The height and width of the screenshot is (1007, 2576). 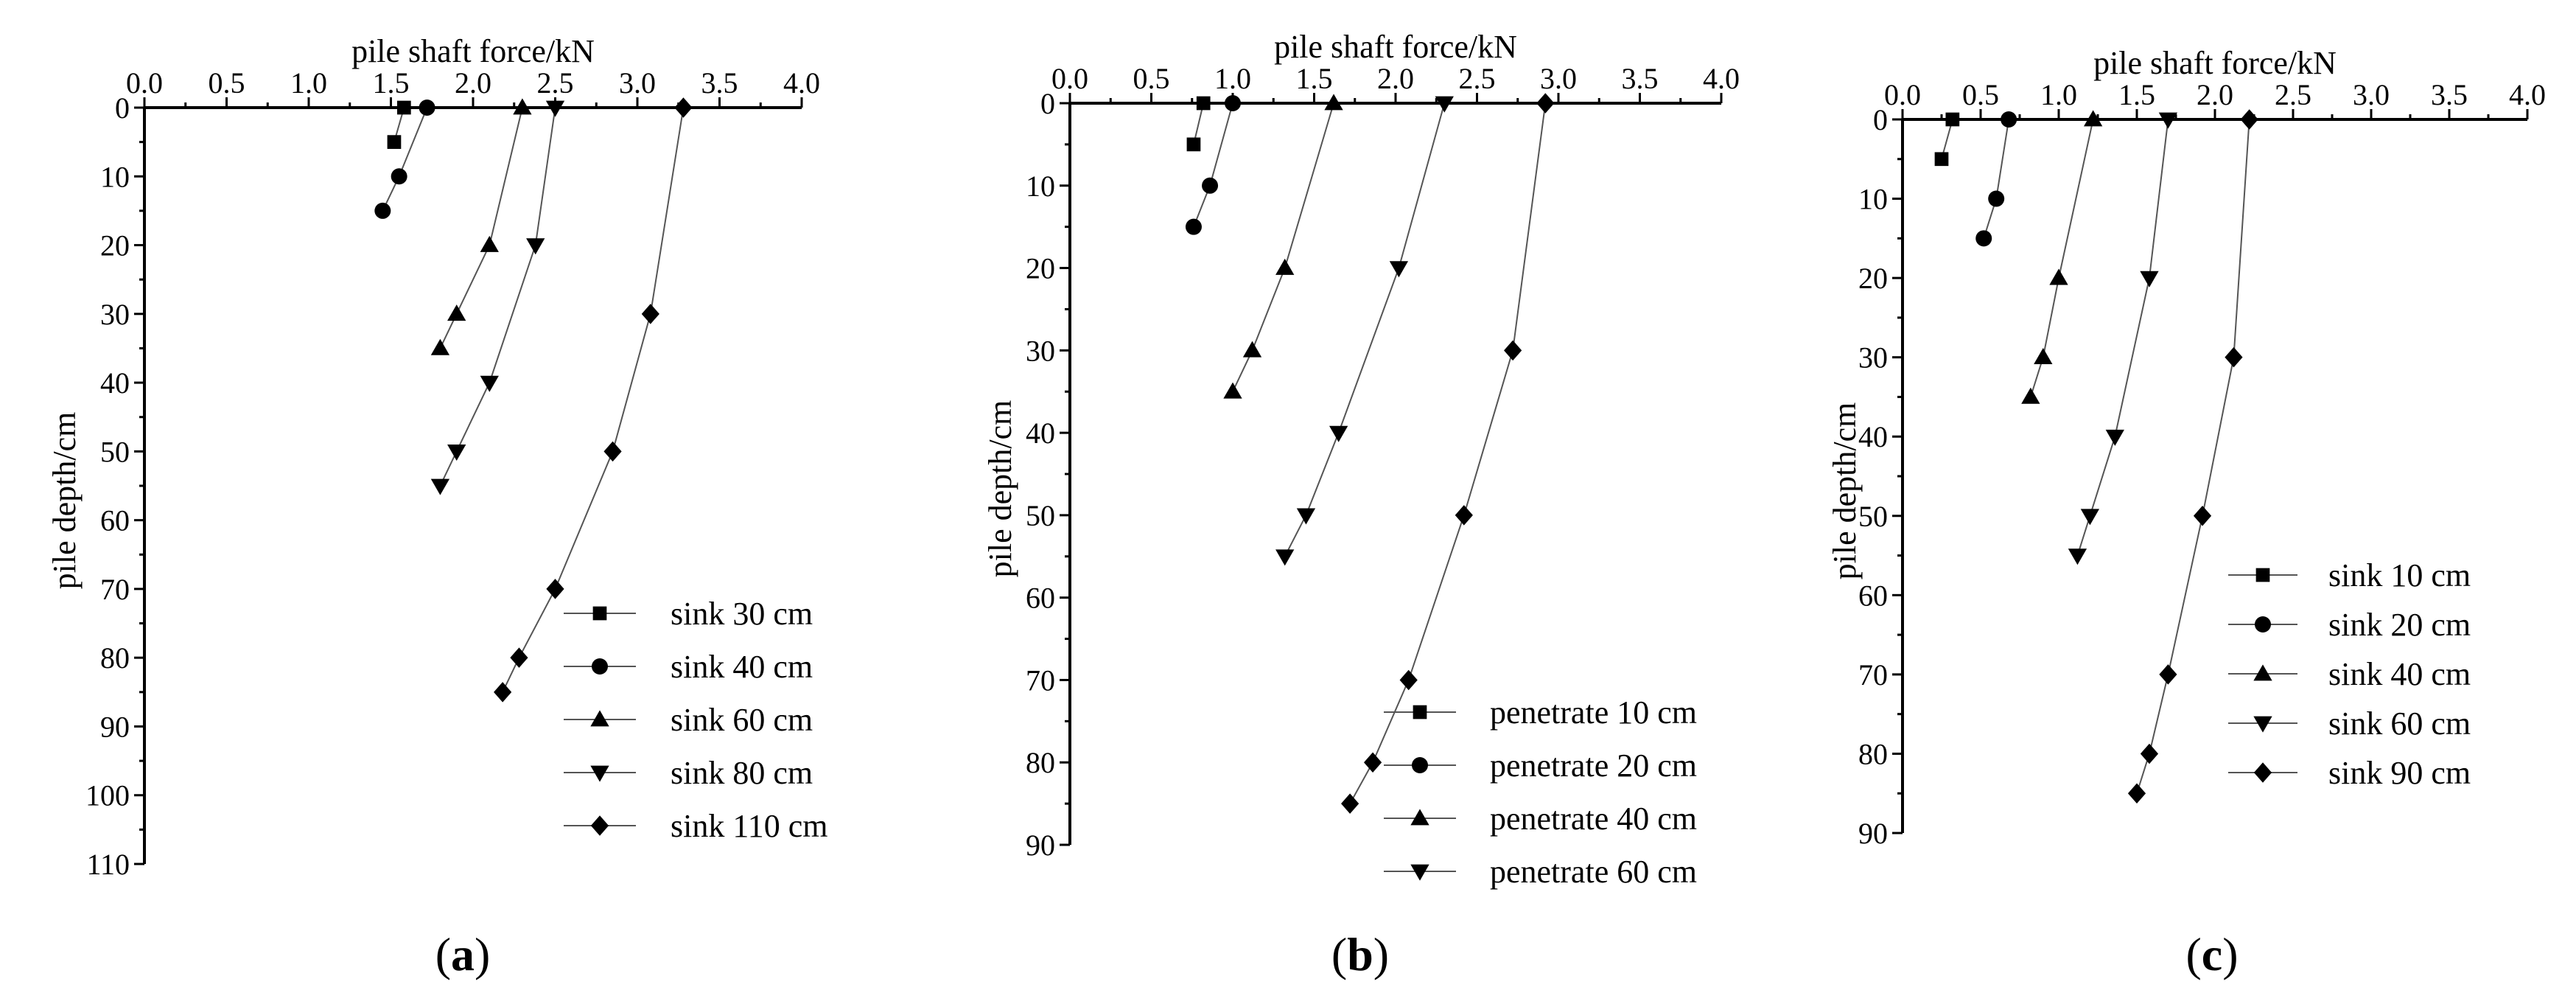 What do you see at coordinates (2262, 724) in the screenshot?
I see `legend-marker-triangle-down` at bounding box center [2262, 724].